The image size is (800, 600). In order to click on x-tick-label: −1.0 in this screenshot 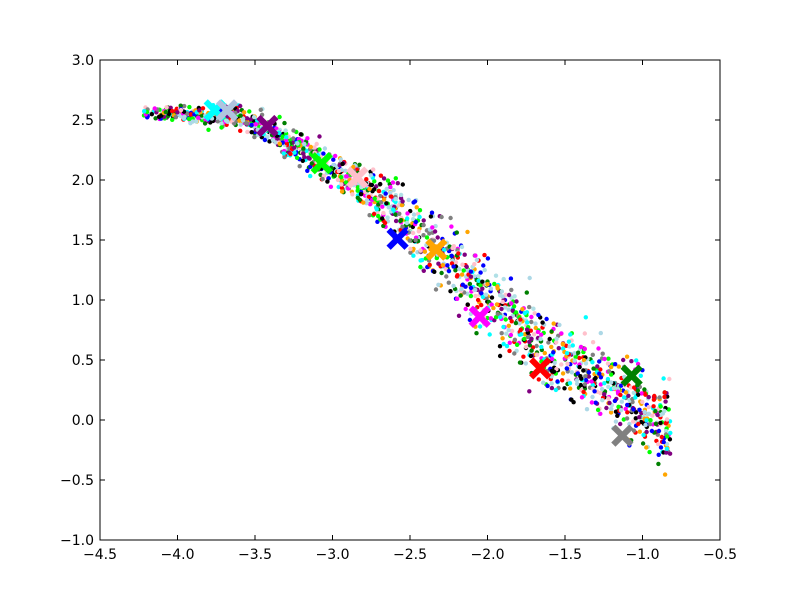, I will do `click(643, 555)`.